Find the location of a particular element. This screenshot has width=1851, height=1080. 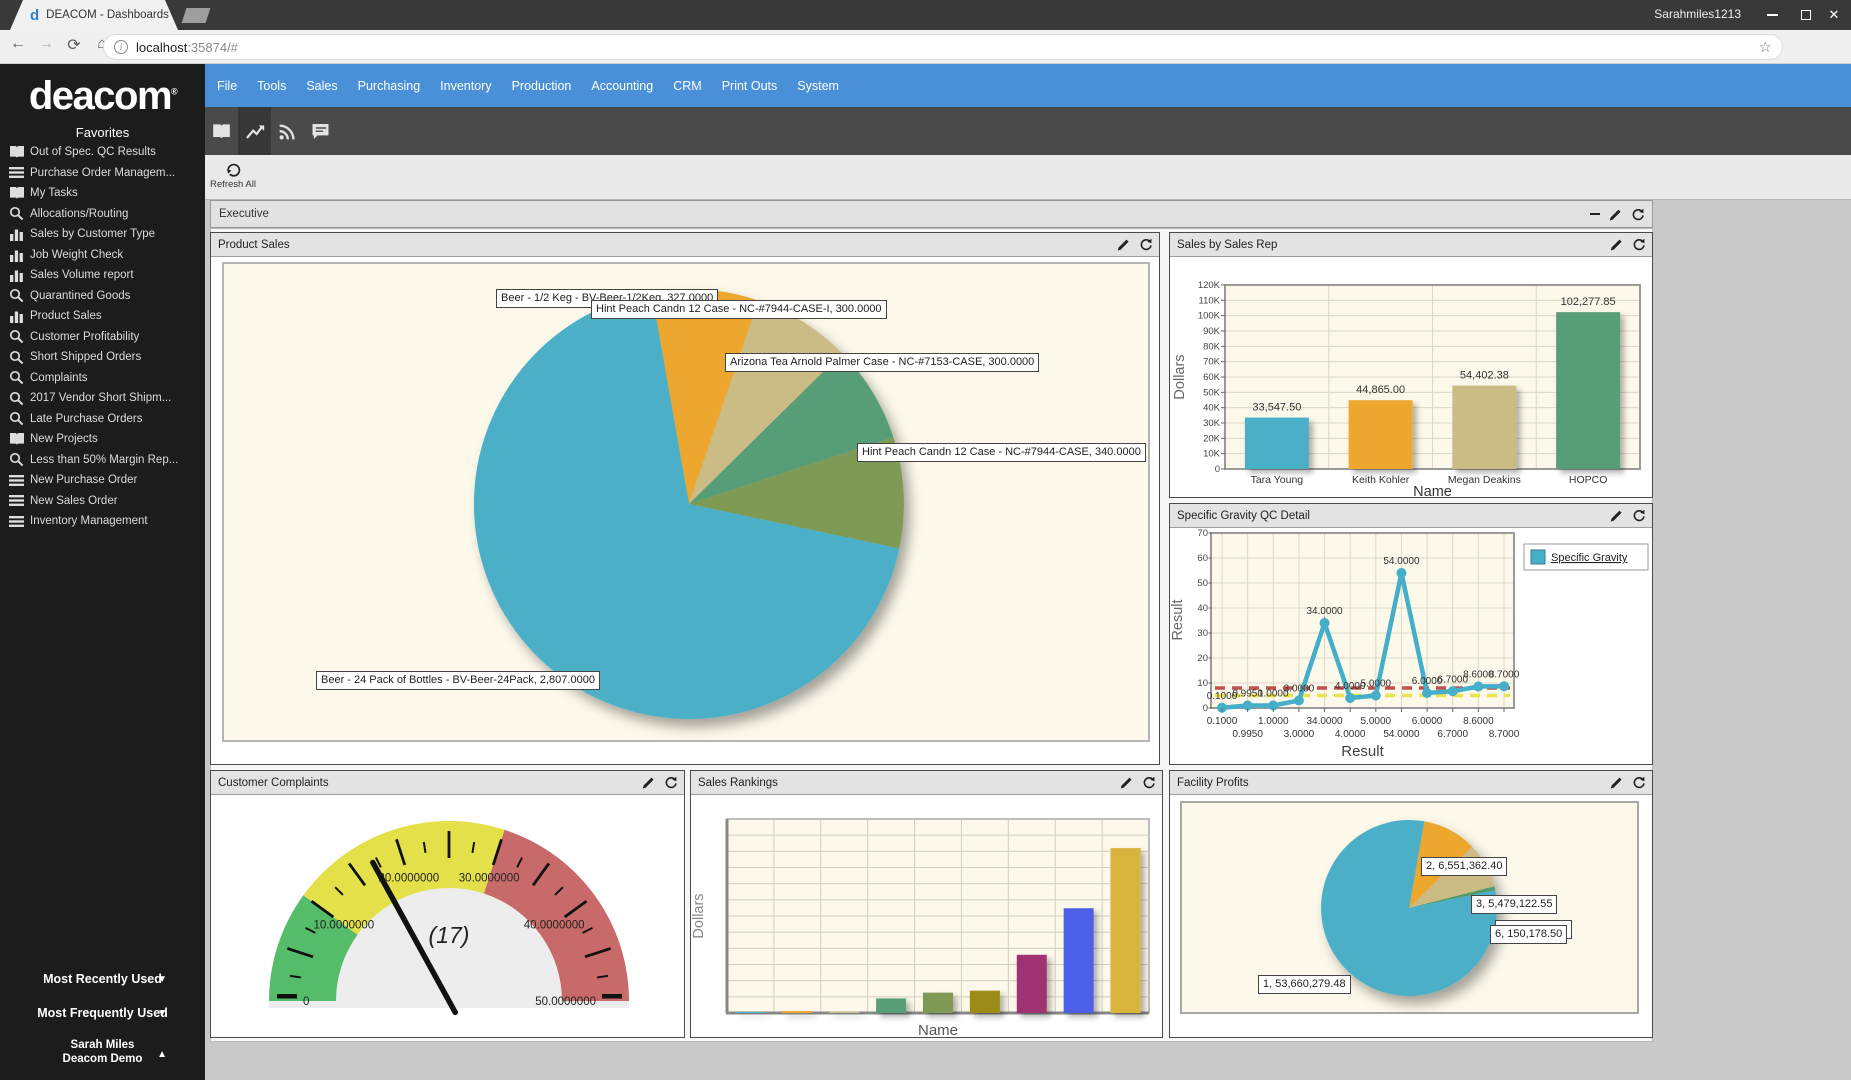

toolbar-rss-icon is located at coordinates (287, 131).